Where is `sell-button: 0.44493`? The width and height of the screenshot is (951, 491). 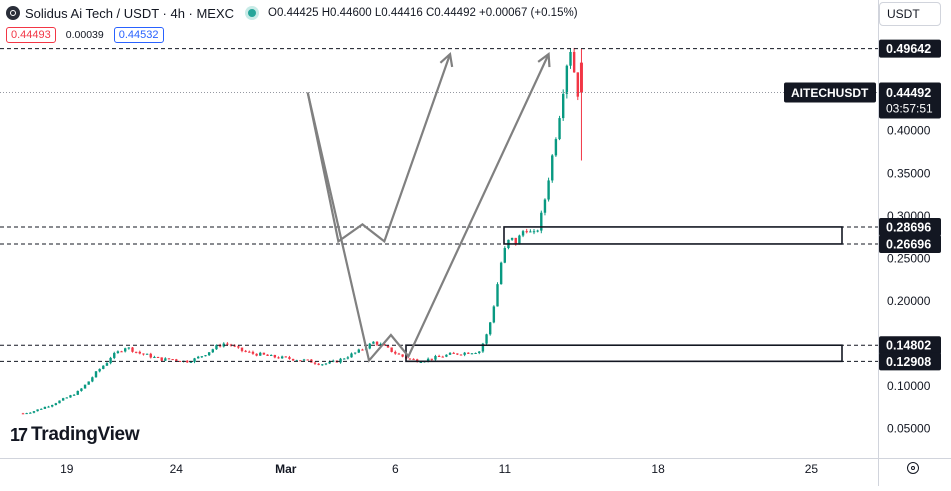 sell-button: 0.44493 is located at coordinates (31, 35).